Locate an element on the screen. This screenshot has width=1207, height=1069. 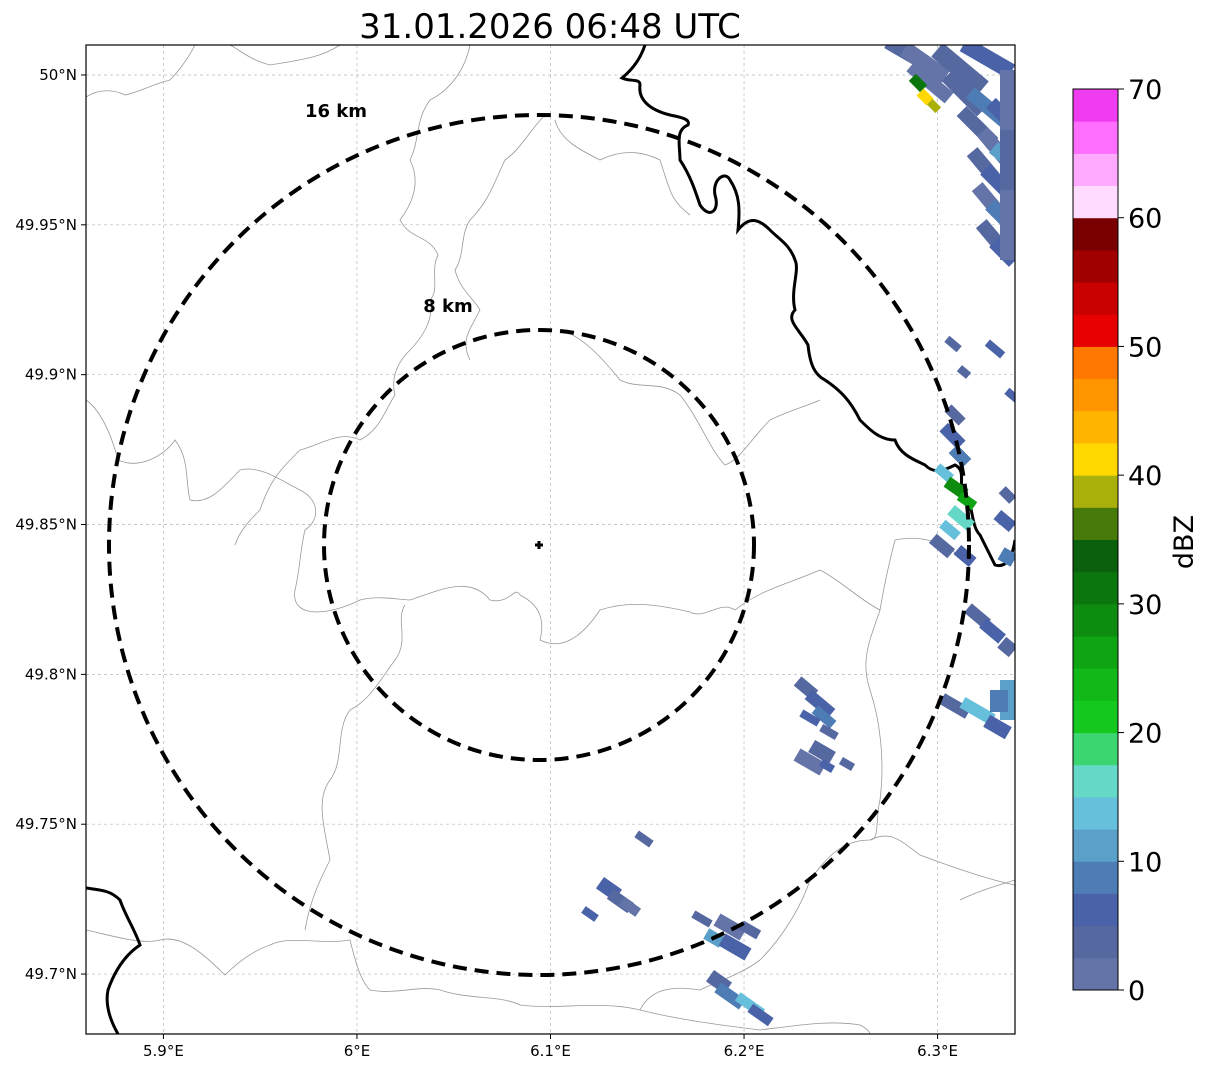
latitude-tick-label: 49.9°N is located at coordinates (51, 375).